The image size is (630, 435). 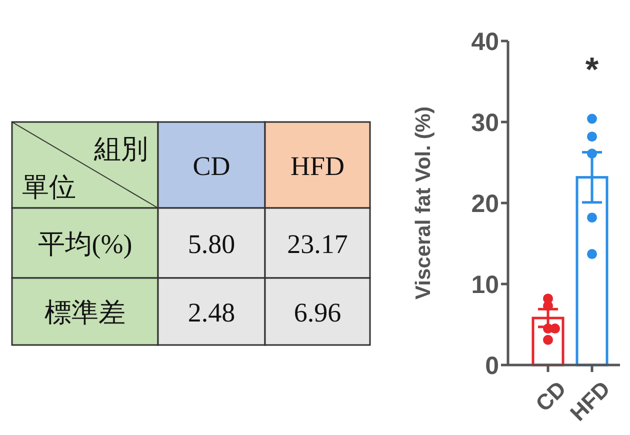 I want to click on y-tick-label: 20, so click(x=485, y=204).